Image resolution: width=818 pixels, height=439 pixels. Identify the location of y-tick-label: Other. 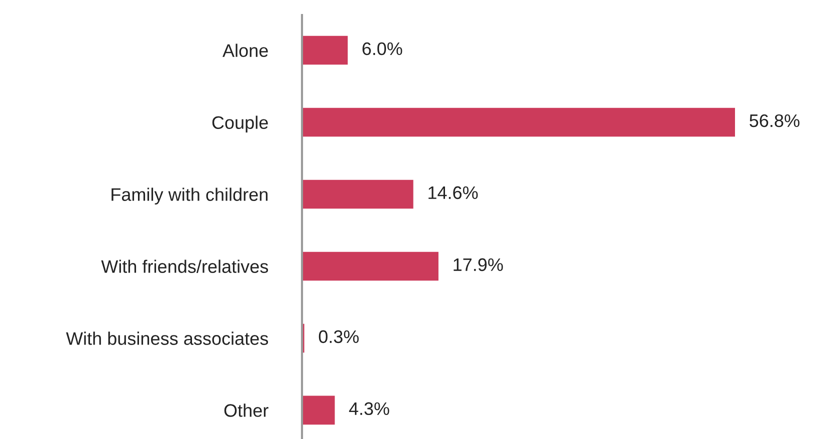
(246, 410).